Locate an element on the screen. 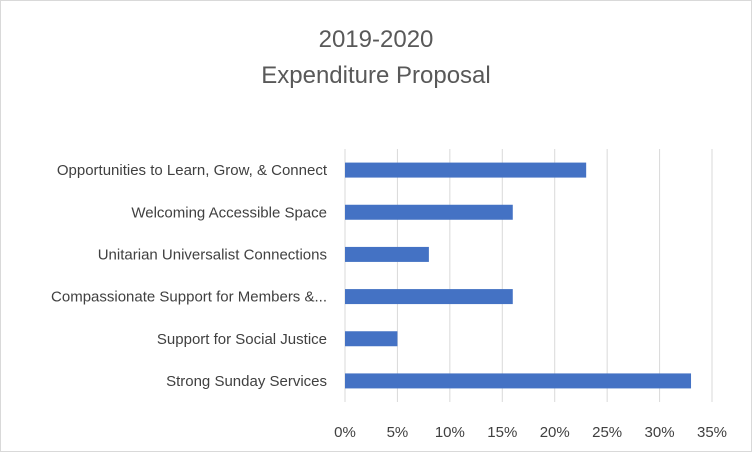 The width and height of the screenshot is (752, 452). category-label: Strong Sunday Services is located at coordinates (246, 381).